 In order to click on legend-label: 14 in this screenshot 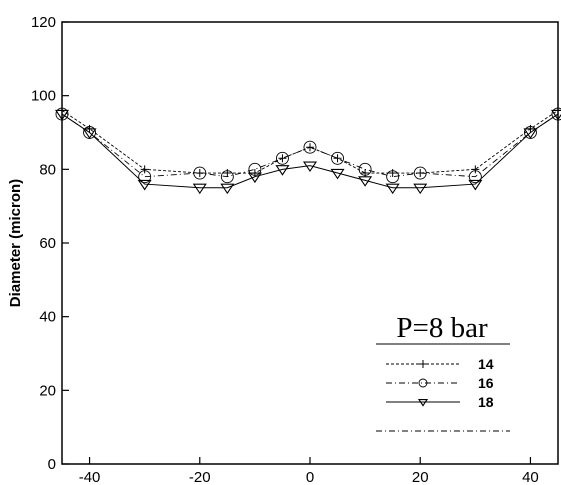, I will do `click(486, 364)`.